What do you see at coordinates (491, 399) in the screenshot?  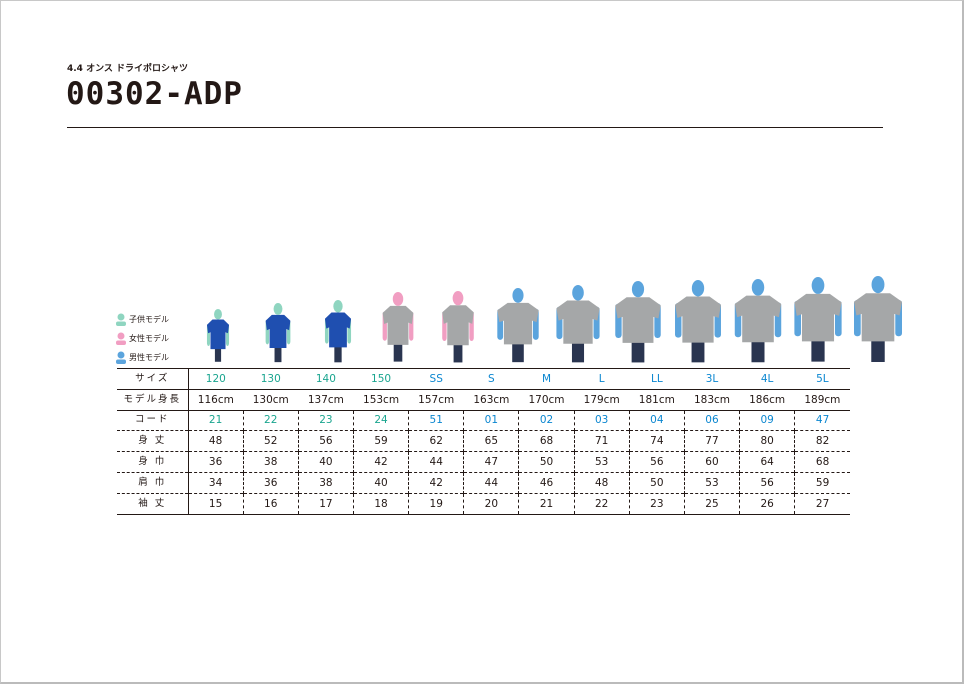 I see `table-cell: 163cm` at bounding box center [491, 399].